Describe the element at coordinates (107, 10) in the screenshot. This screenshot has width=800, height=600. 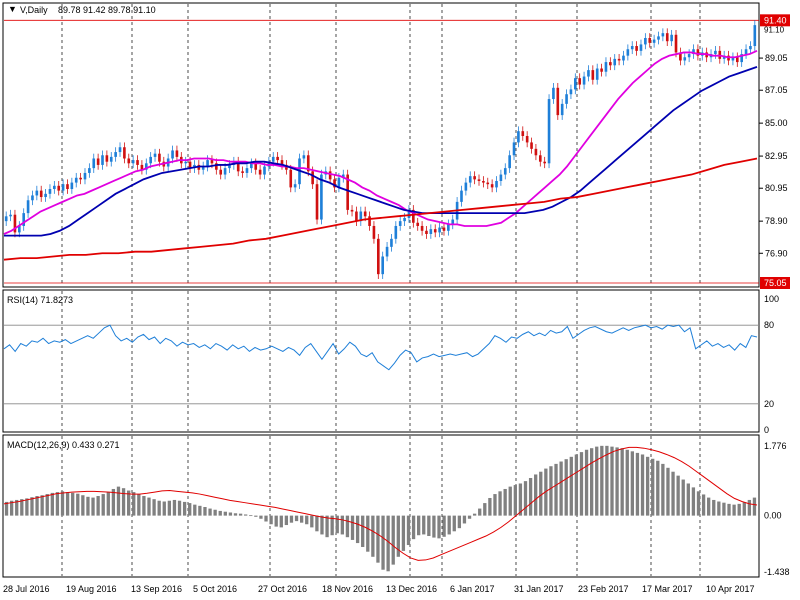
I see `ohlc-label: 89.78 91.42 89.78 91.10` at that location.